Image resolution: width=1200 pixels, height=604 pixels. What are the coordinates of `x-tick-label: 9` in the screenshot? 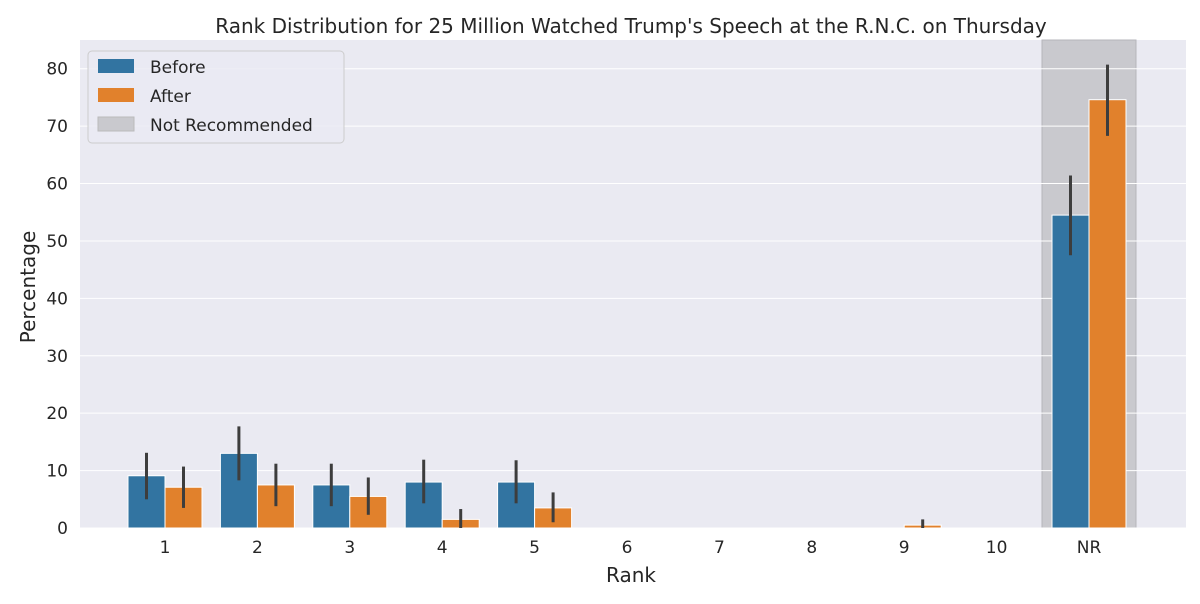 It's located at (904, 548).